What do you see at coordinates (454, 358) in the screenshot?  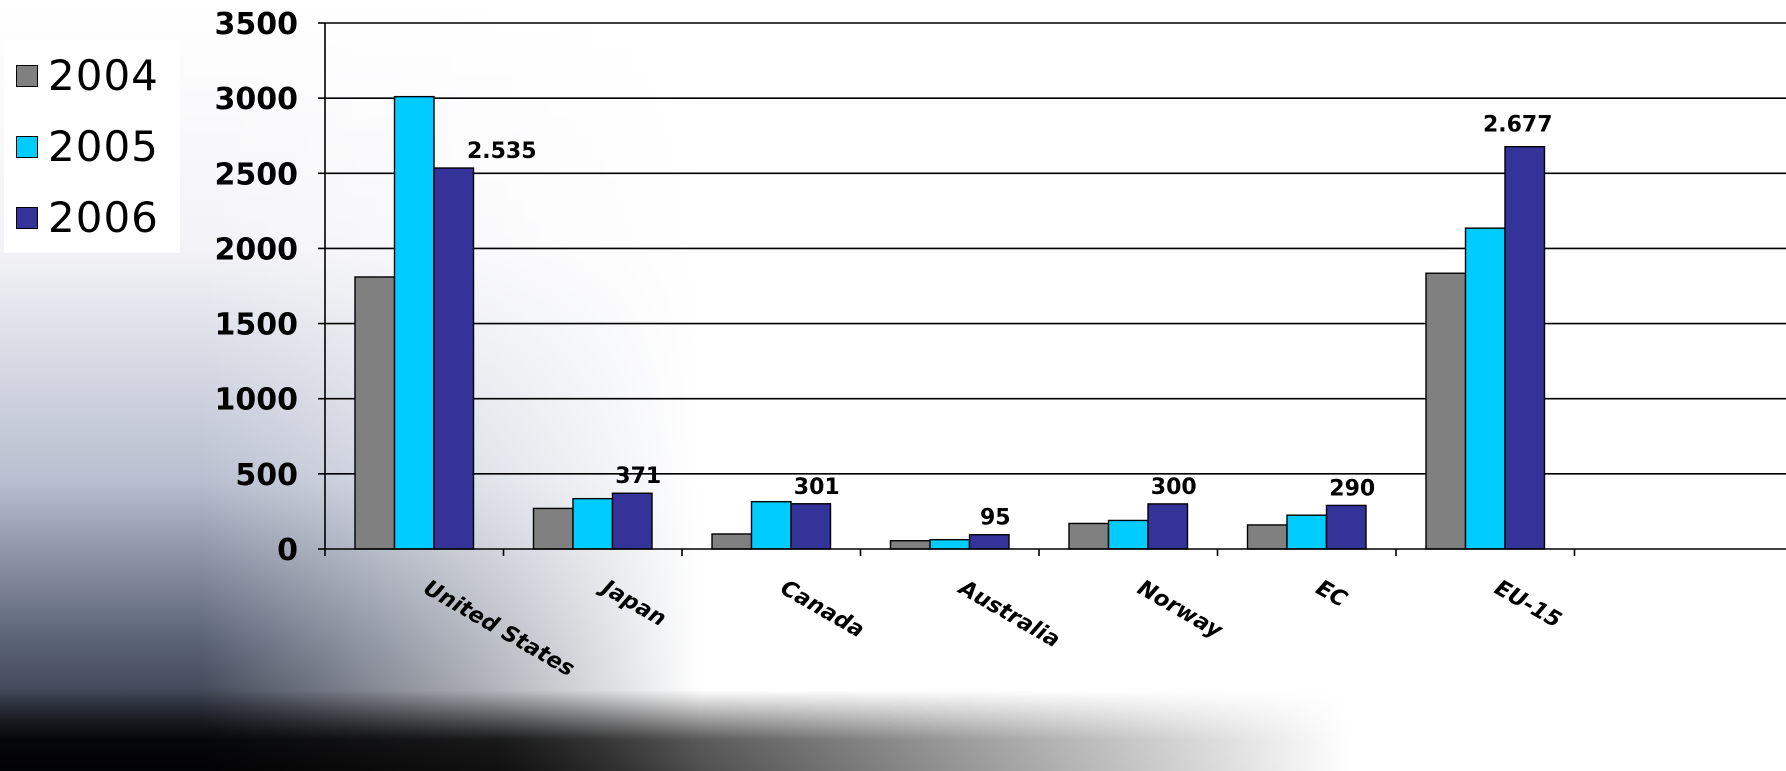 I see `bar-united-states-2006` at bounding box center [454, 358].